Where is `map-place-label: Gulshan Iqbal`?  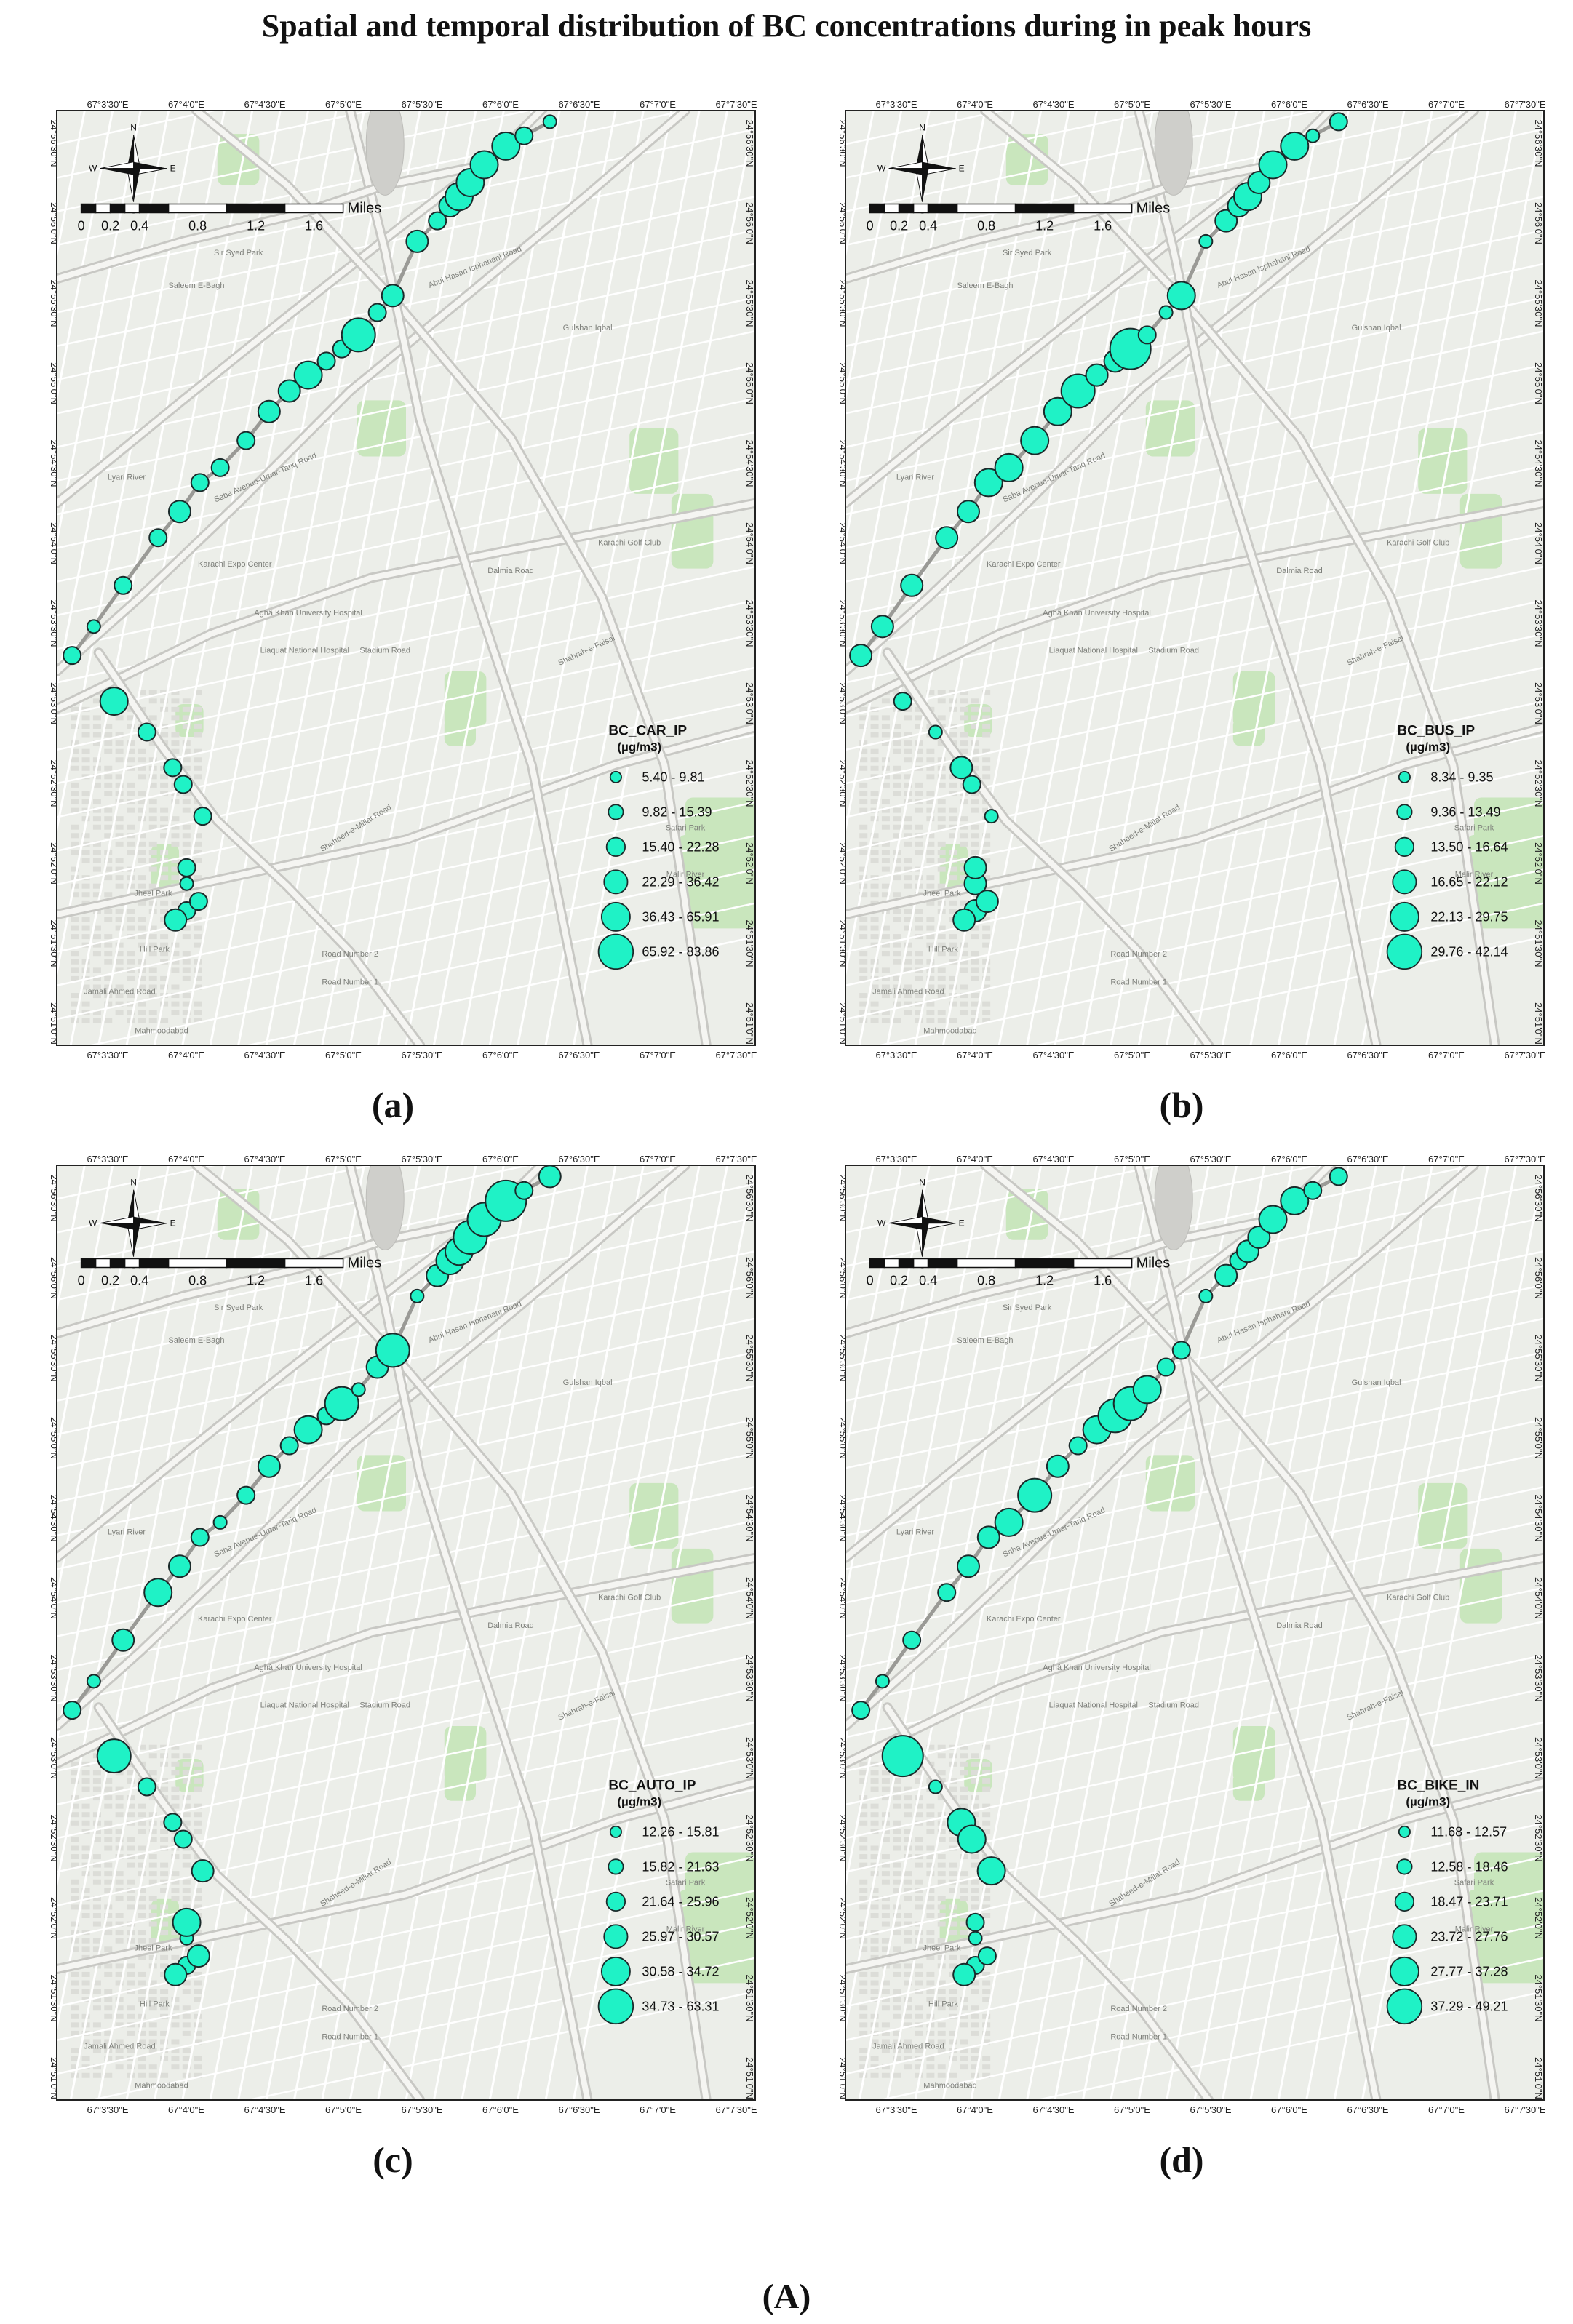 map-place-label: Gulshan Iqbal is located at coordinates (588, 1382).